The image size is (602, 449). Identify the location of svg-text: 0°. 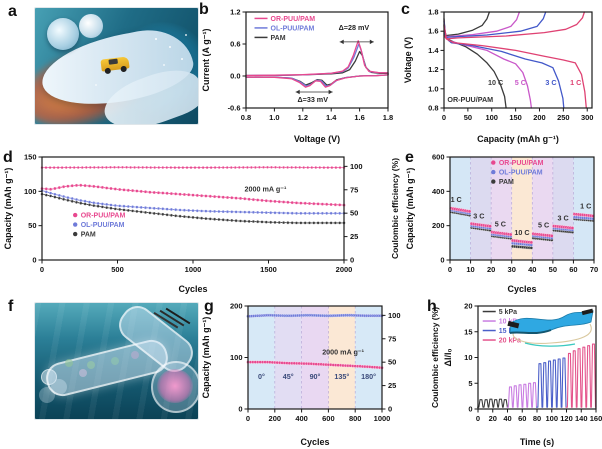
(261, 376).